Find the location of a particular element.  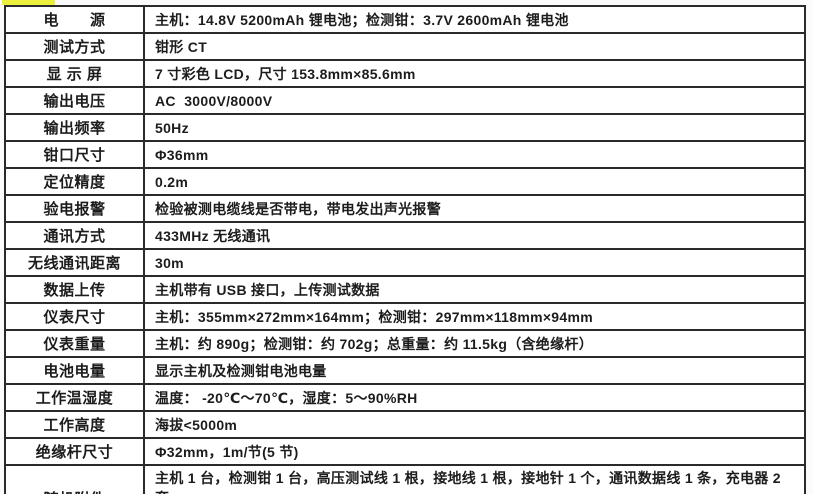

spec-row: 绝缘杆尺寸 Φ32mm，1m/节(5 节) is located at coordinates (405, 451).